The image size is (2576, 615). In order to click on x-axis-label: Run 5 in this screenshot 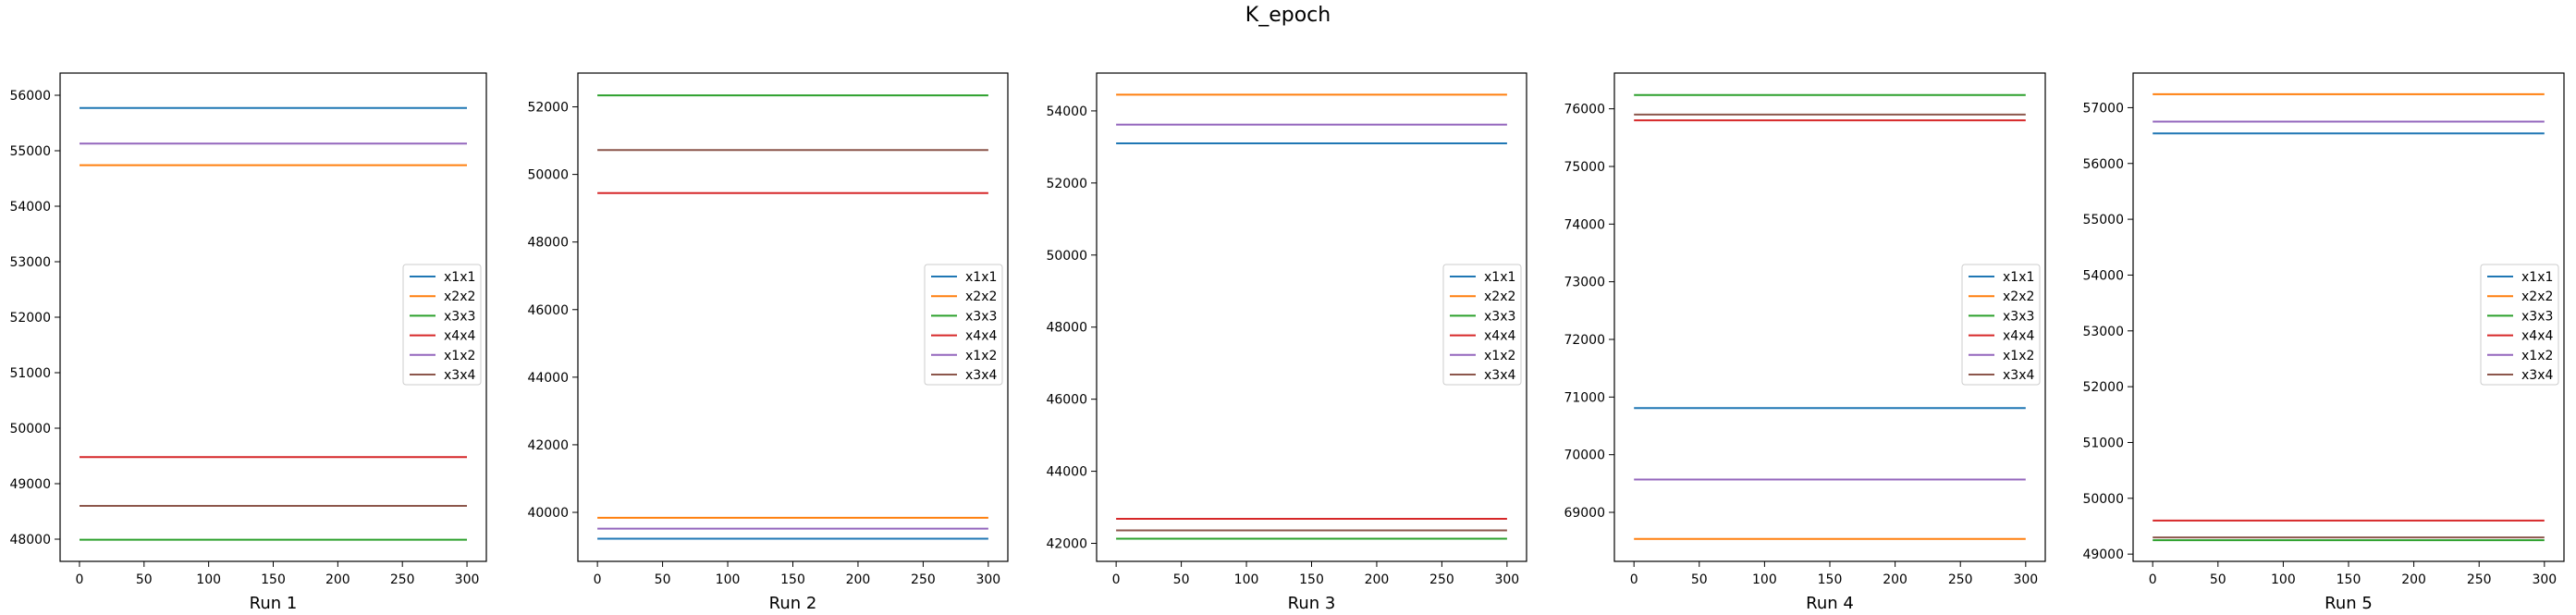, I will do `click(2349, 603)`.